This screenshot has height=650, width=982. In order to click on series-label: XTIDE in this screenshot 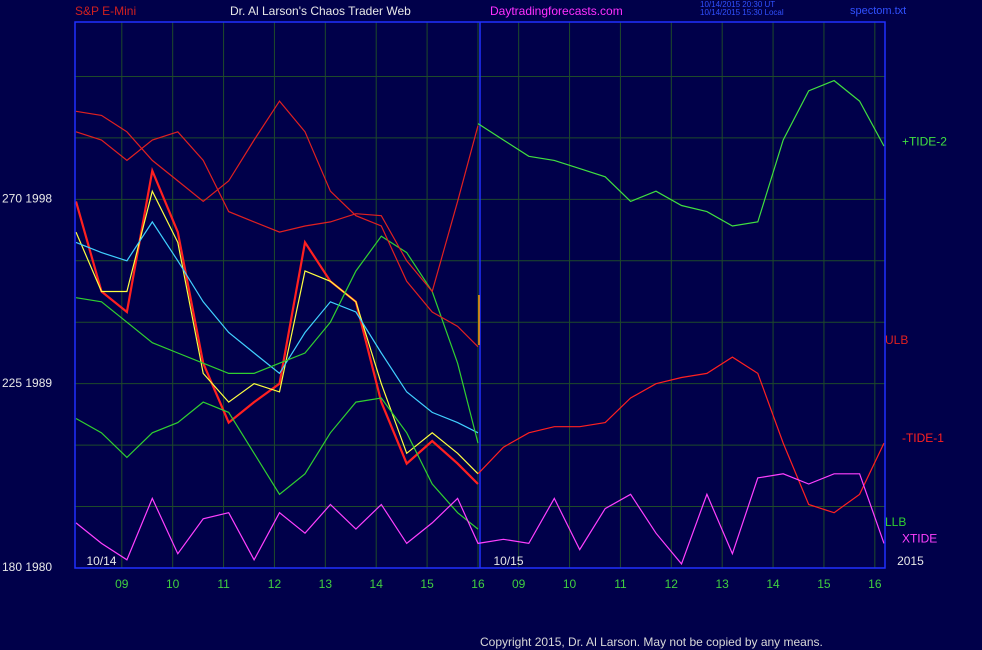, I will do `click(919, 539)`.